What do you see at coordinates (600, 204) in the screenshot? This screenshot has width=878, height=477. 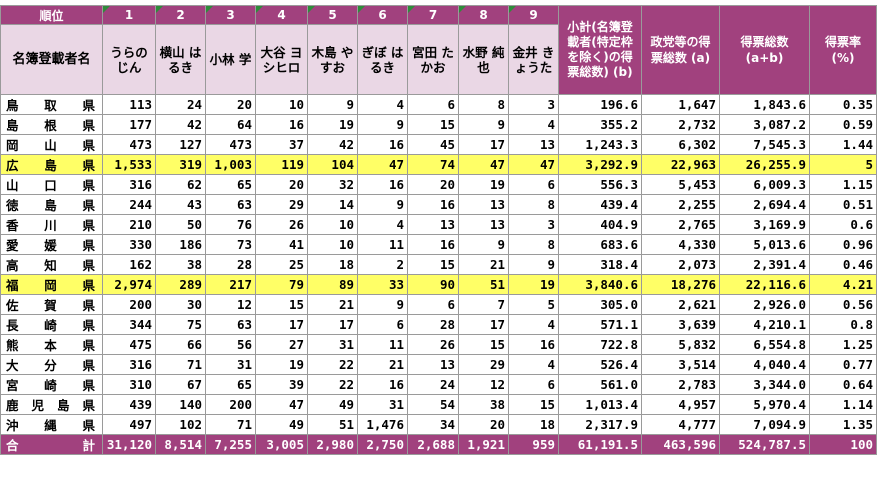 I see `subtotal-cell: 439.4` at bounding box center [600, 204].